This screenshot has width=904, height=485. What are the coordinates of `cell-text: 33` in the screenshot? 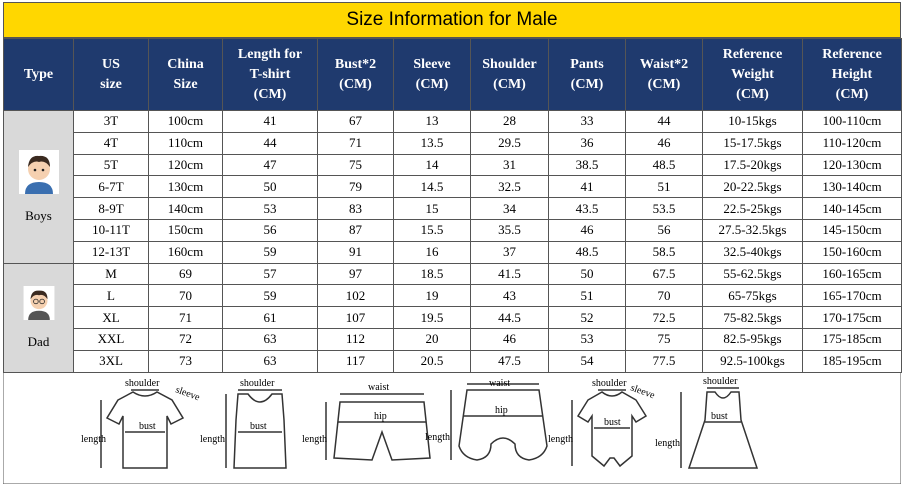 It's located at (587, 121).